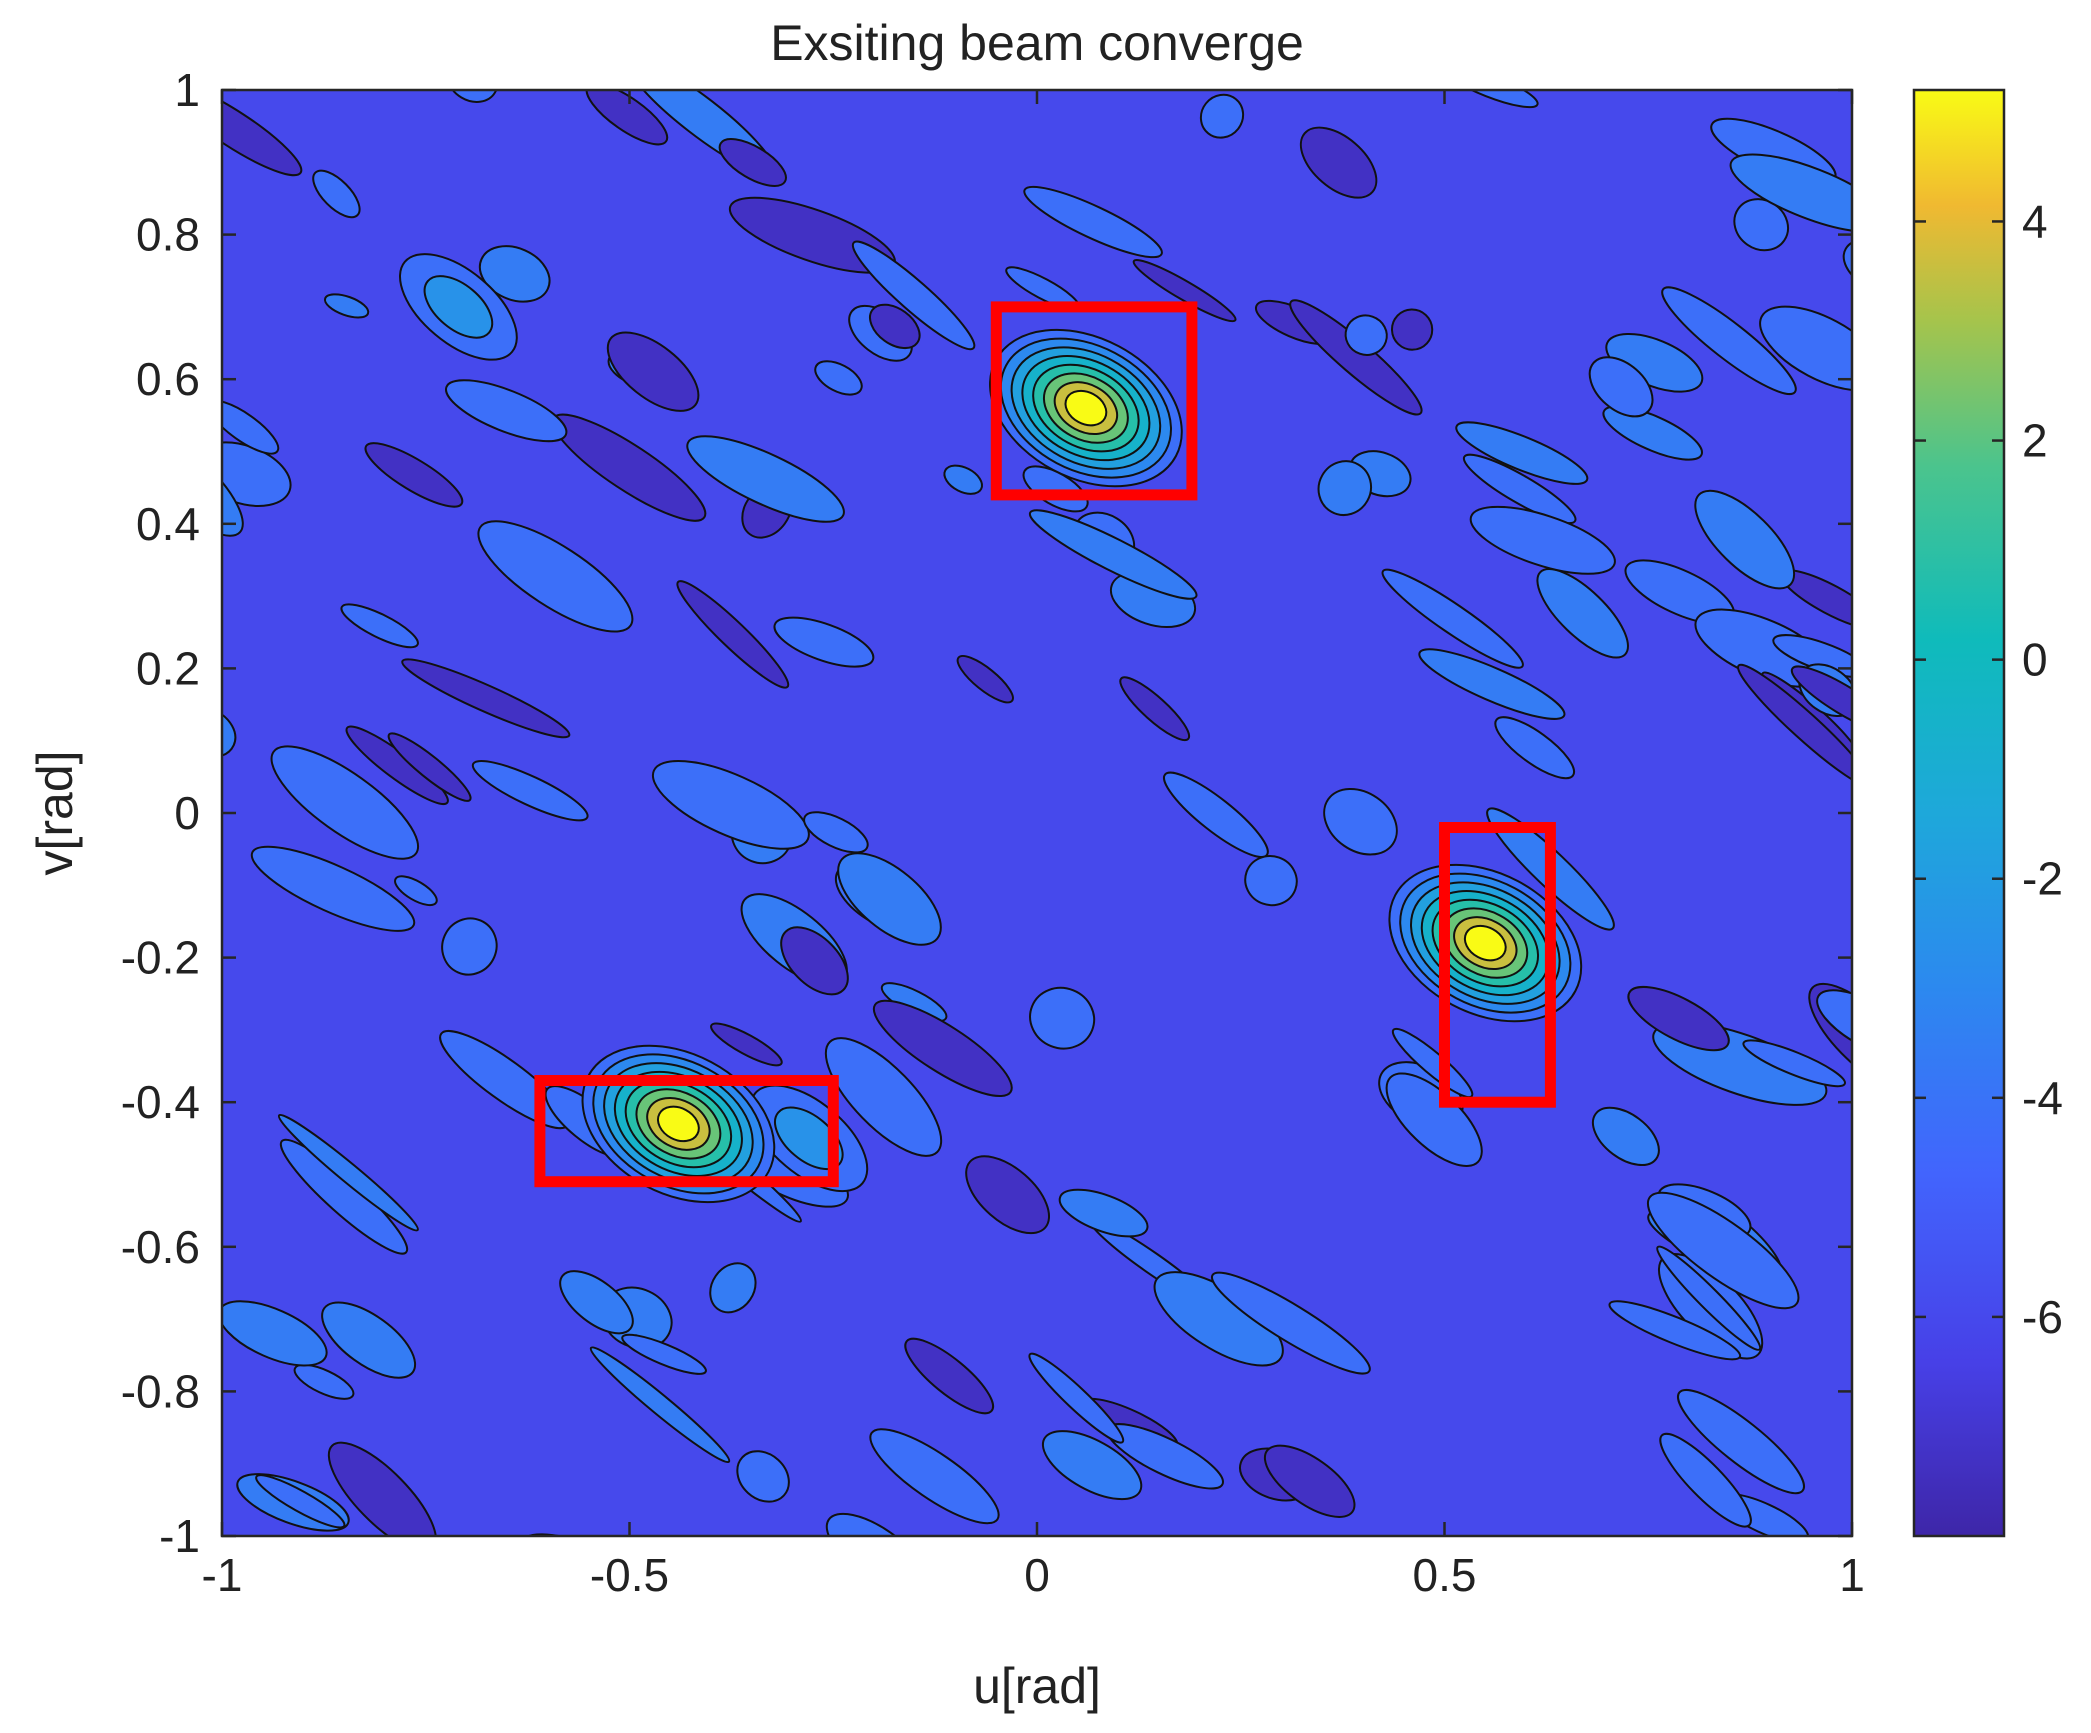 The height and width of the screenshot is (1733, 2091). What do you see at coordinates (187, 90) in the screenshot?
I see `y-tick-label: 1` at bounding box center [187, 90].